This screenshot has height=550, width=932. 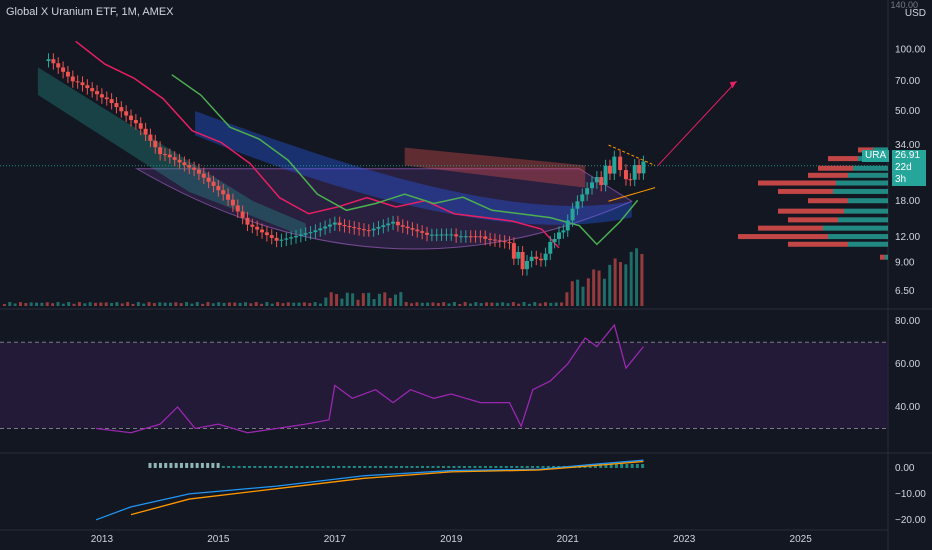 What do you see at coordinates (90, 12) in the screenshot?
I see `chart-title: Global X Uranium ETF, 1M, AMEX` at bounding box center [90, 12].